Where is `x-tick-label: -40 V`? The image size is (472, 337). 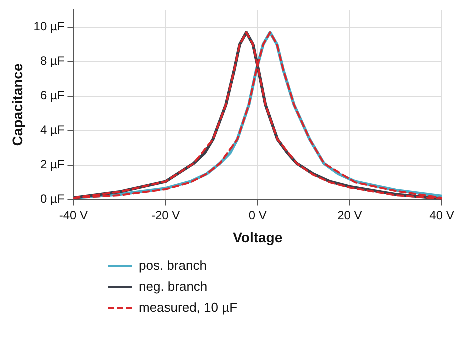 x-tick-label: -40 V is located at coordinates (73, 215).